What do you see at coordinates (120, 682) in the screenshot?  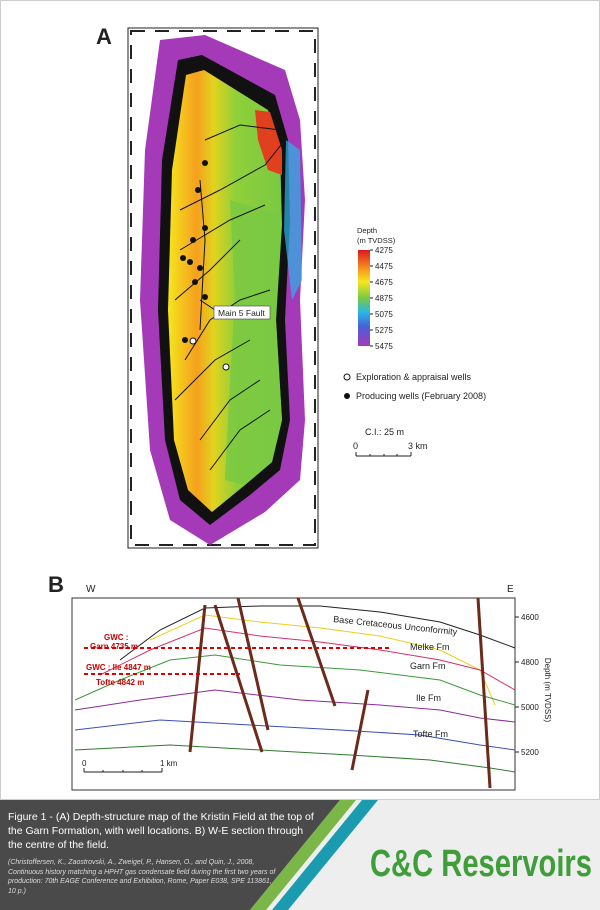 I see `gwc-label: Tofte 4842 m` at bounding box center [120, 682].